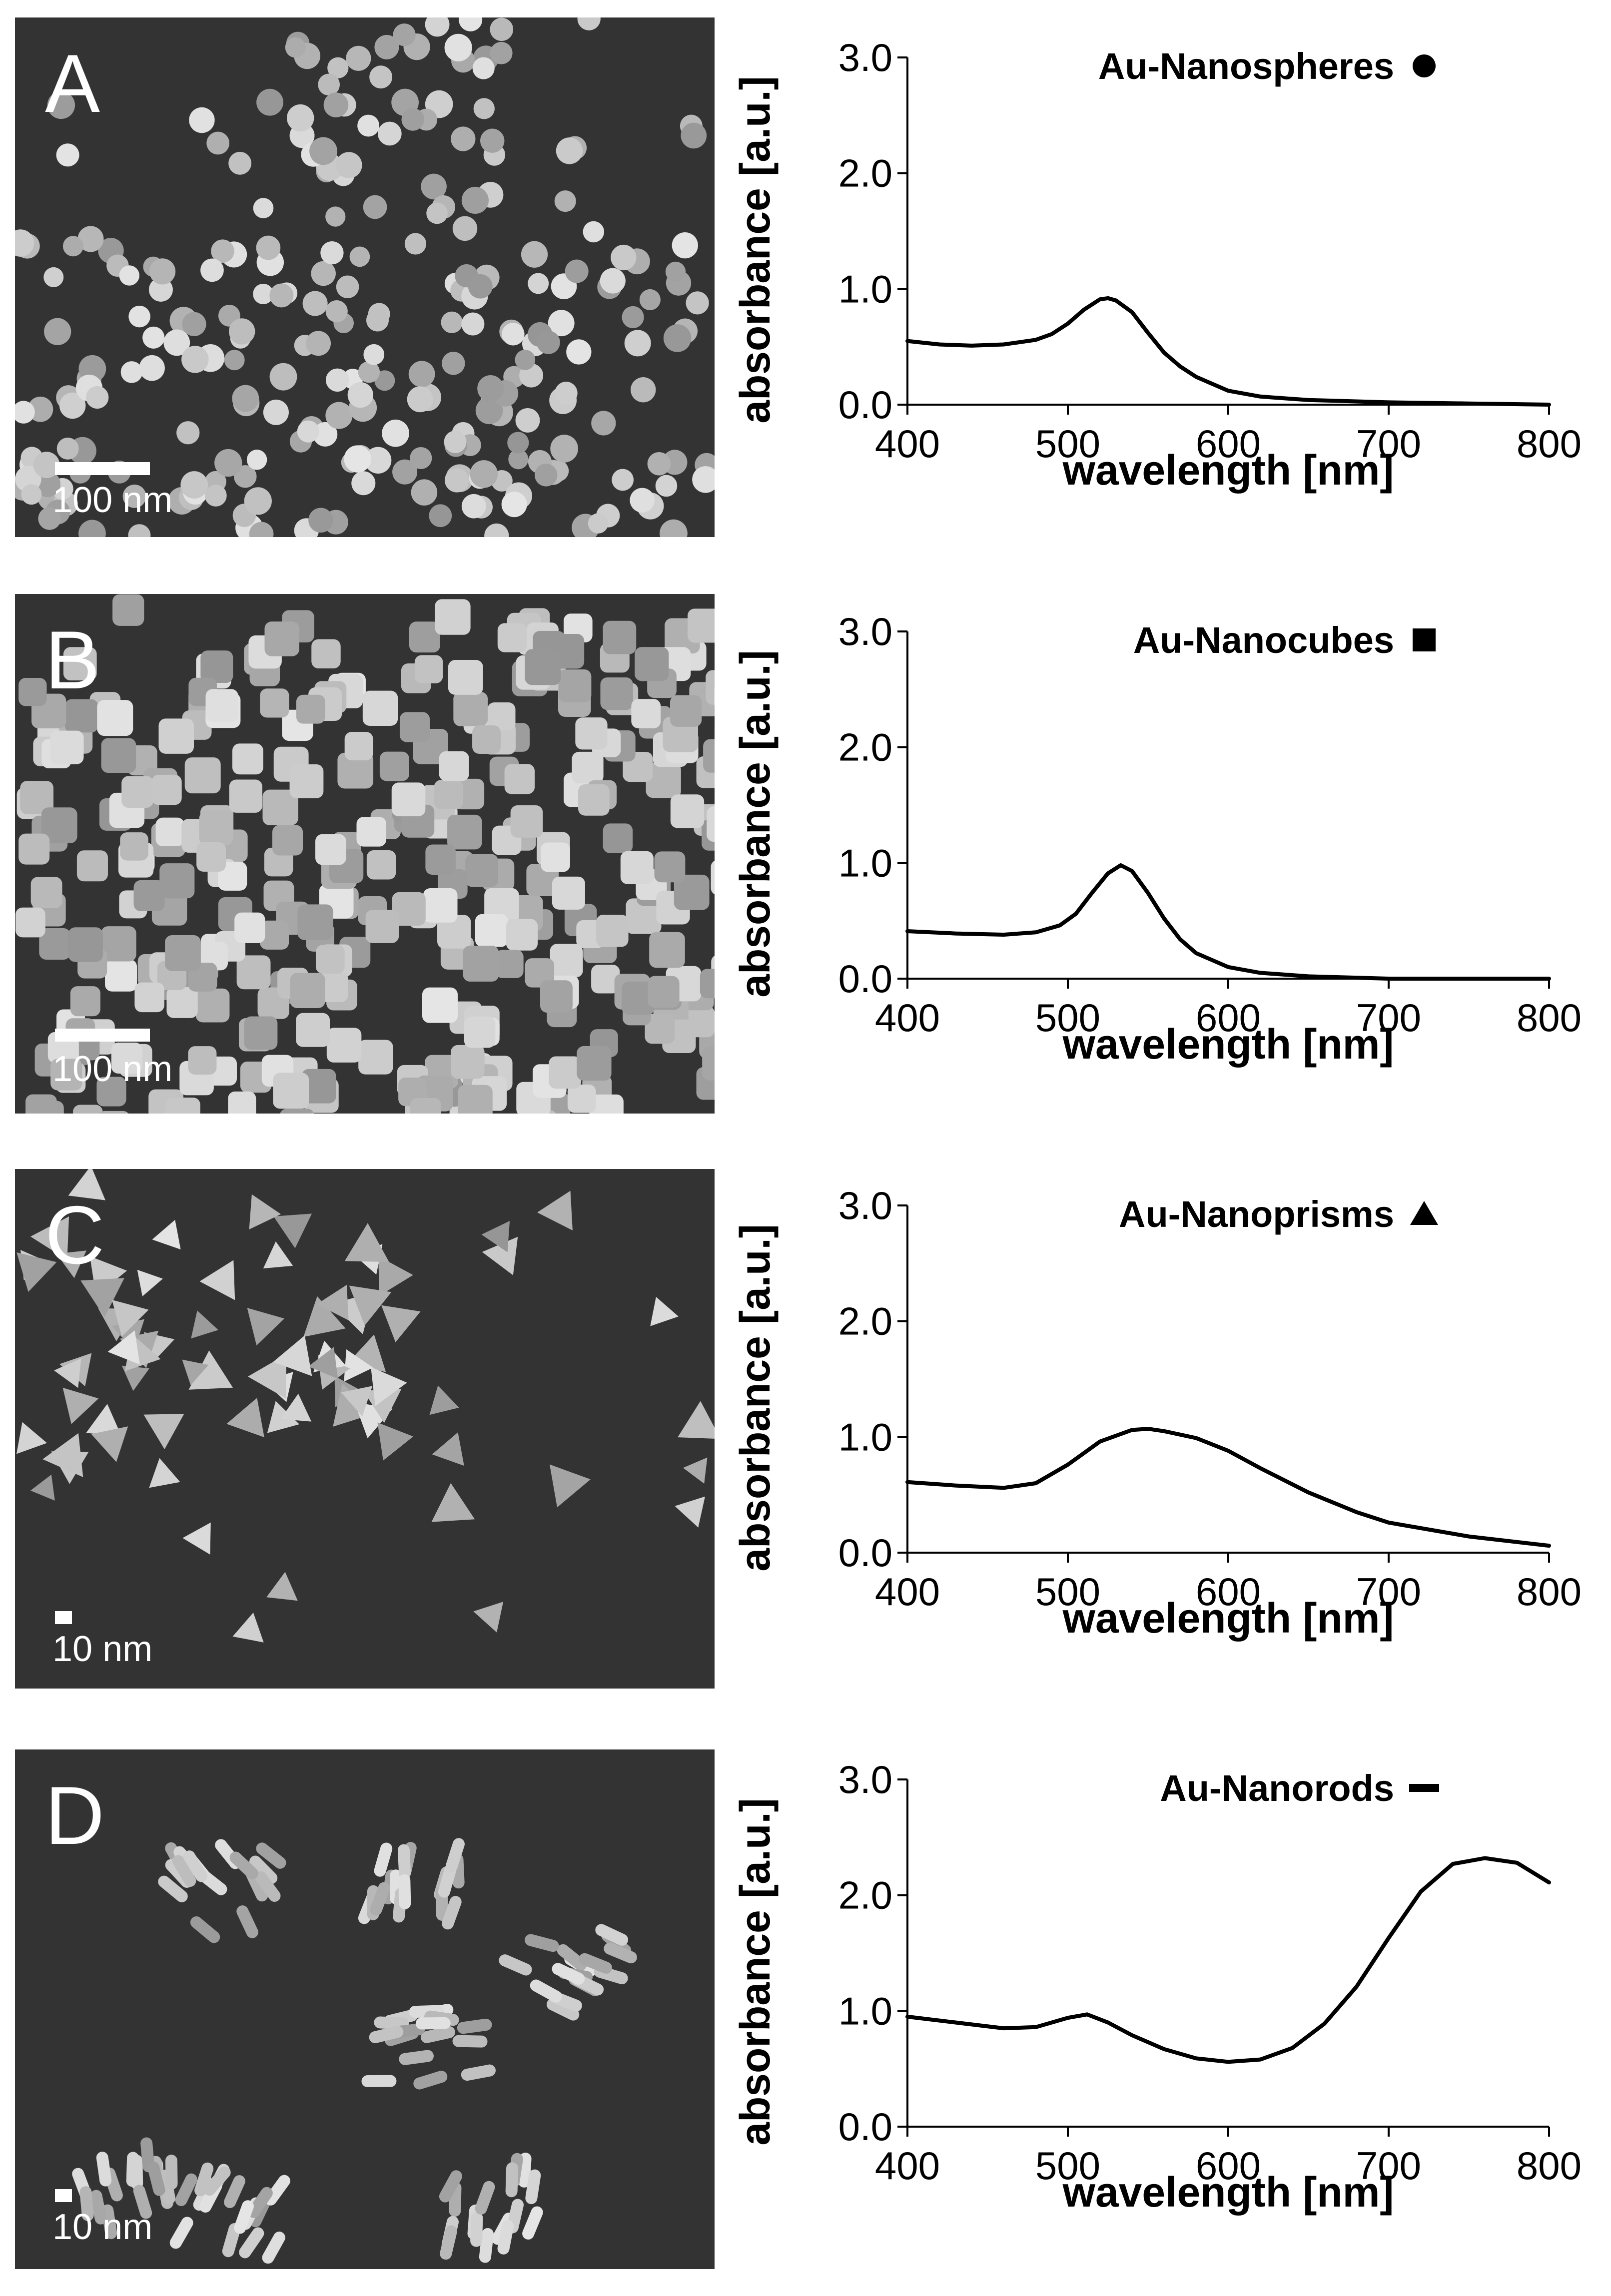 The image size is (1611, 2296). I want to click on panel-letter-d: D, so click(74, 1815).